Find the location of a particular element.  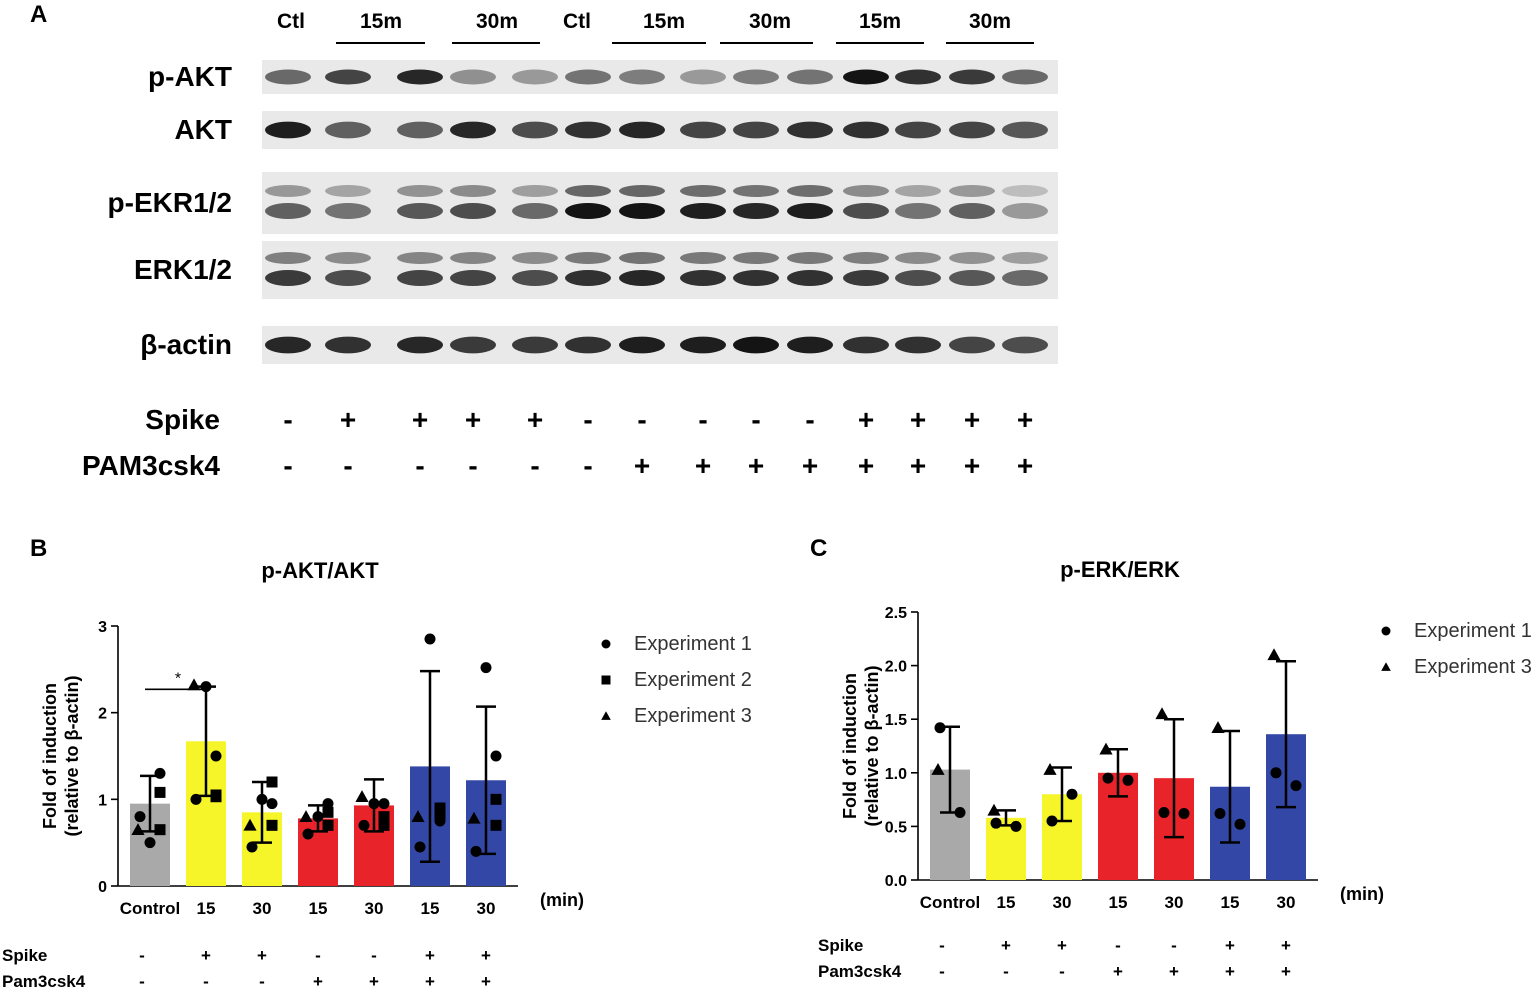

y-axis-label-line1: Fold of induction is located at coordinates (50, 756).